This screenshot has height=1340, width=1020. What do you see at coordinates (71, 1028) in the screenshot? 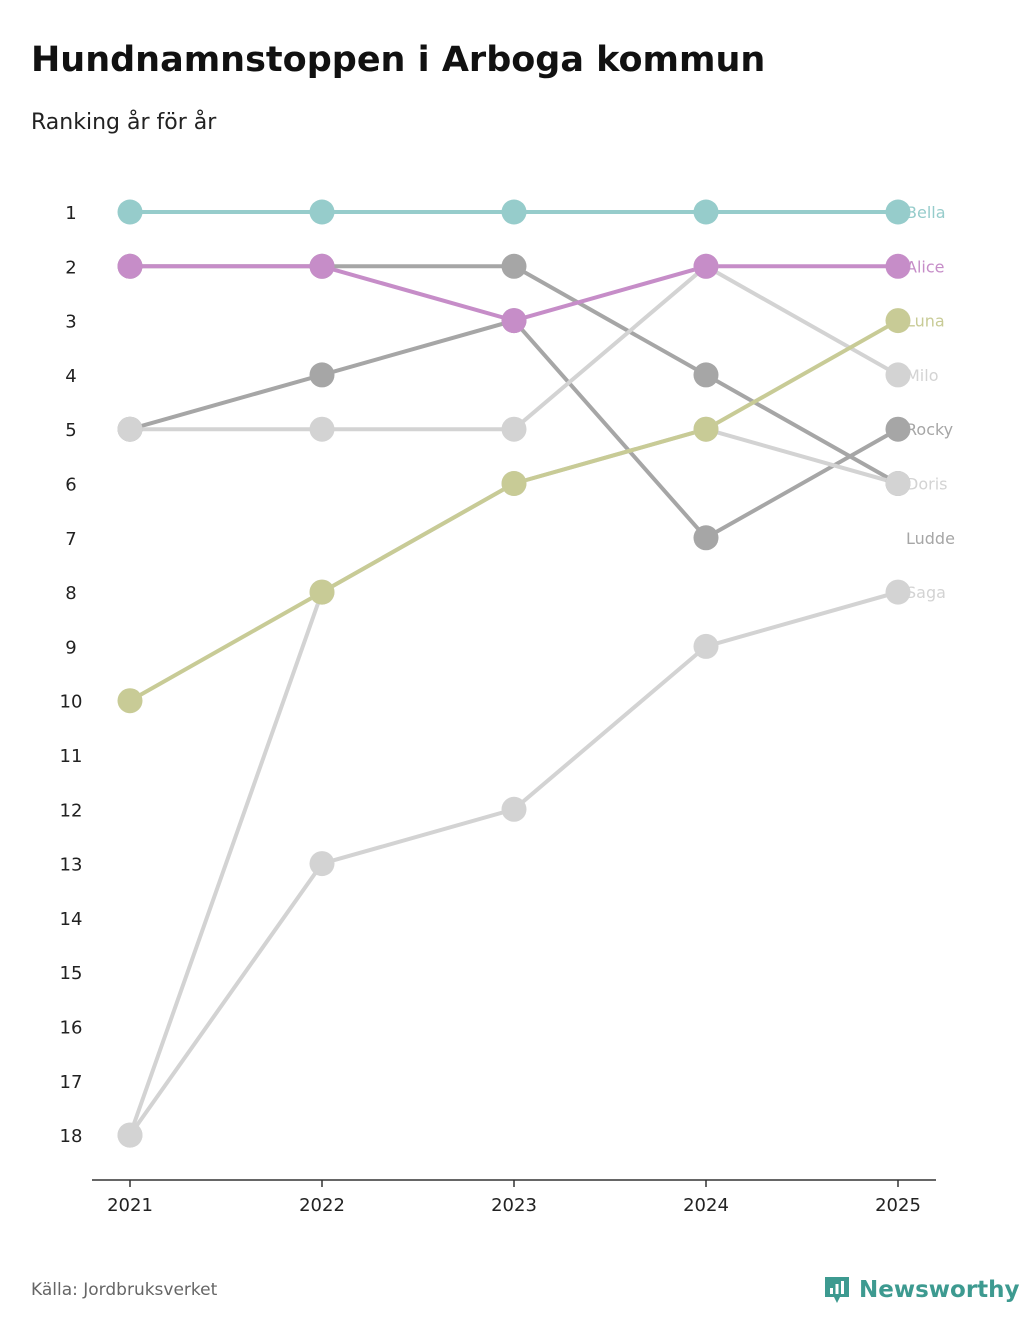
I see `y-tick-label: 16` at bounding box center [71, 1028].